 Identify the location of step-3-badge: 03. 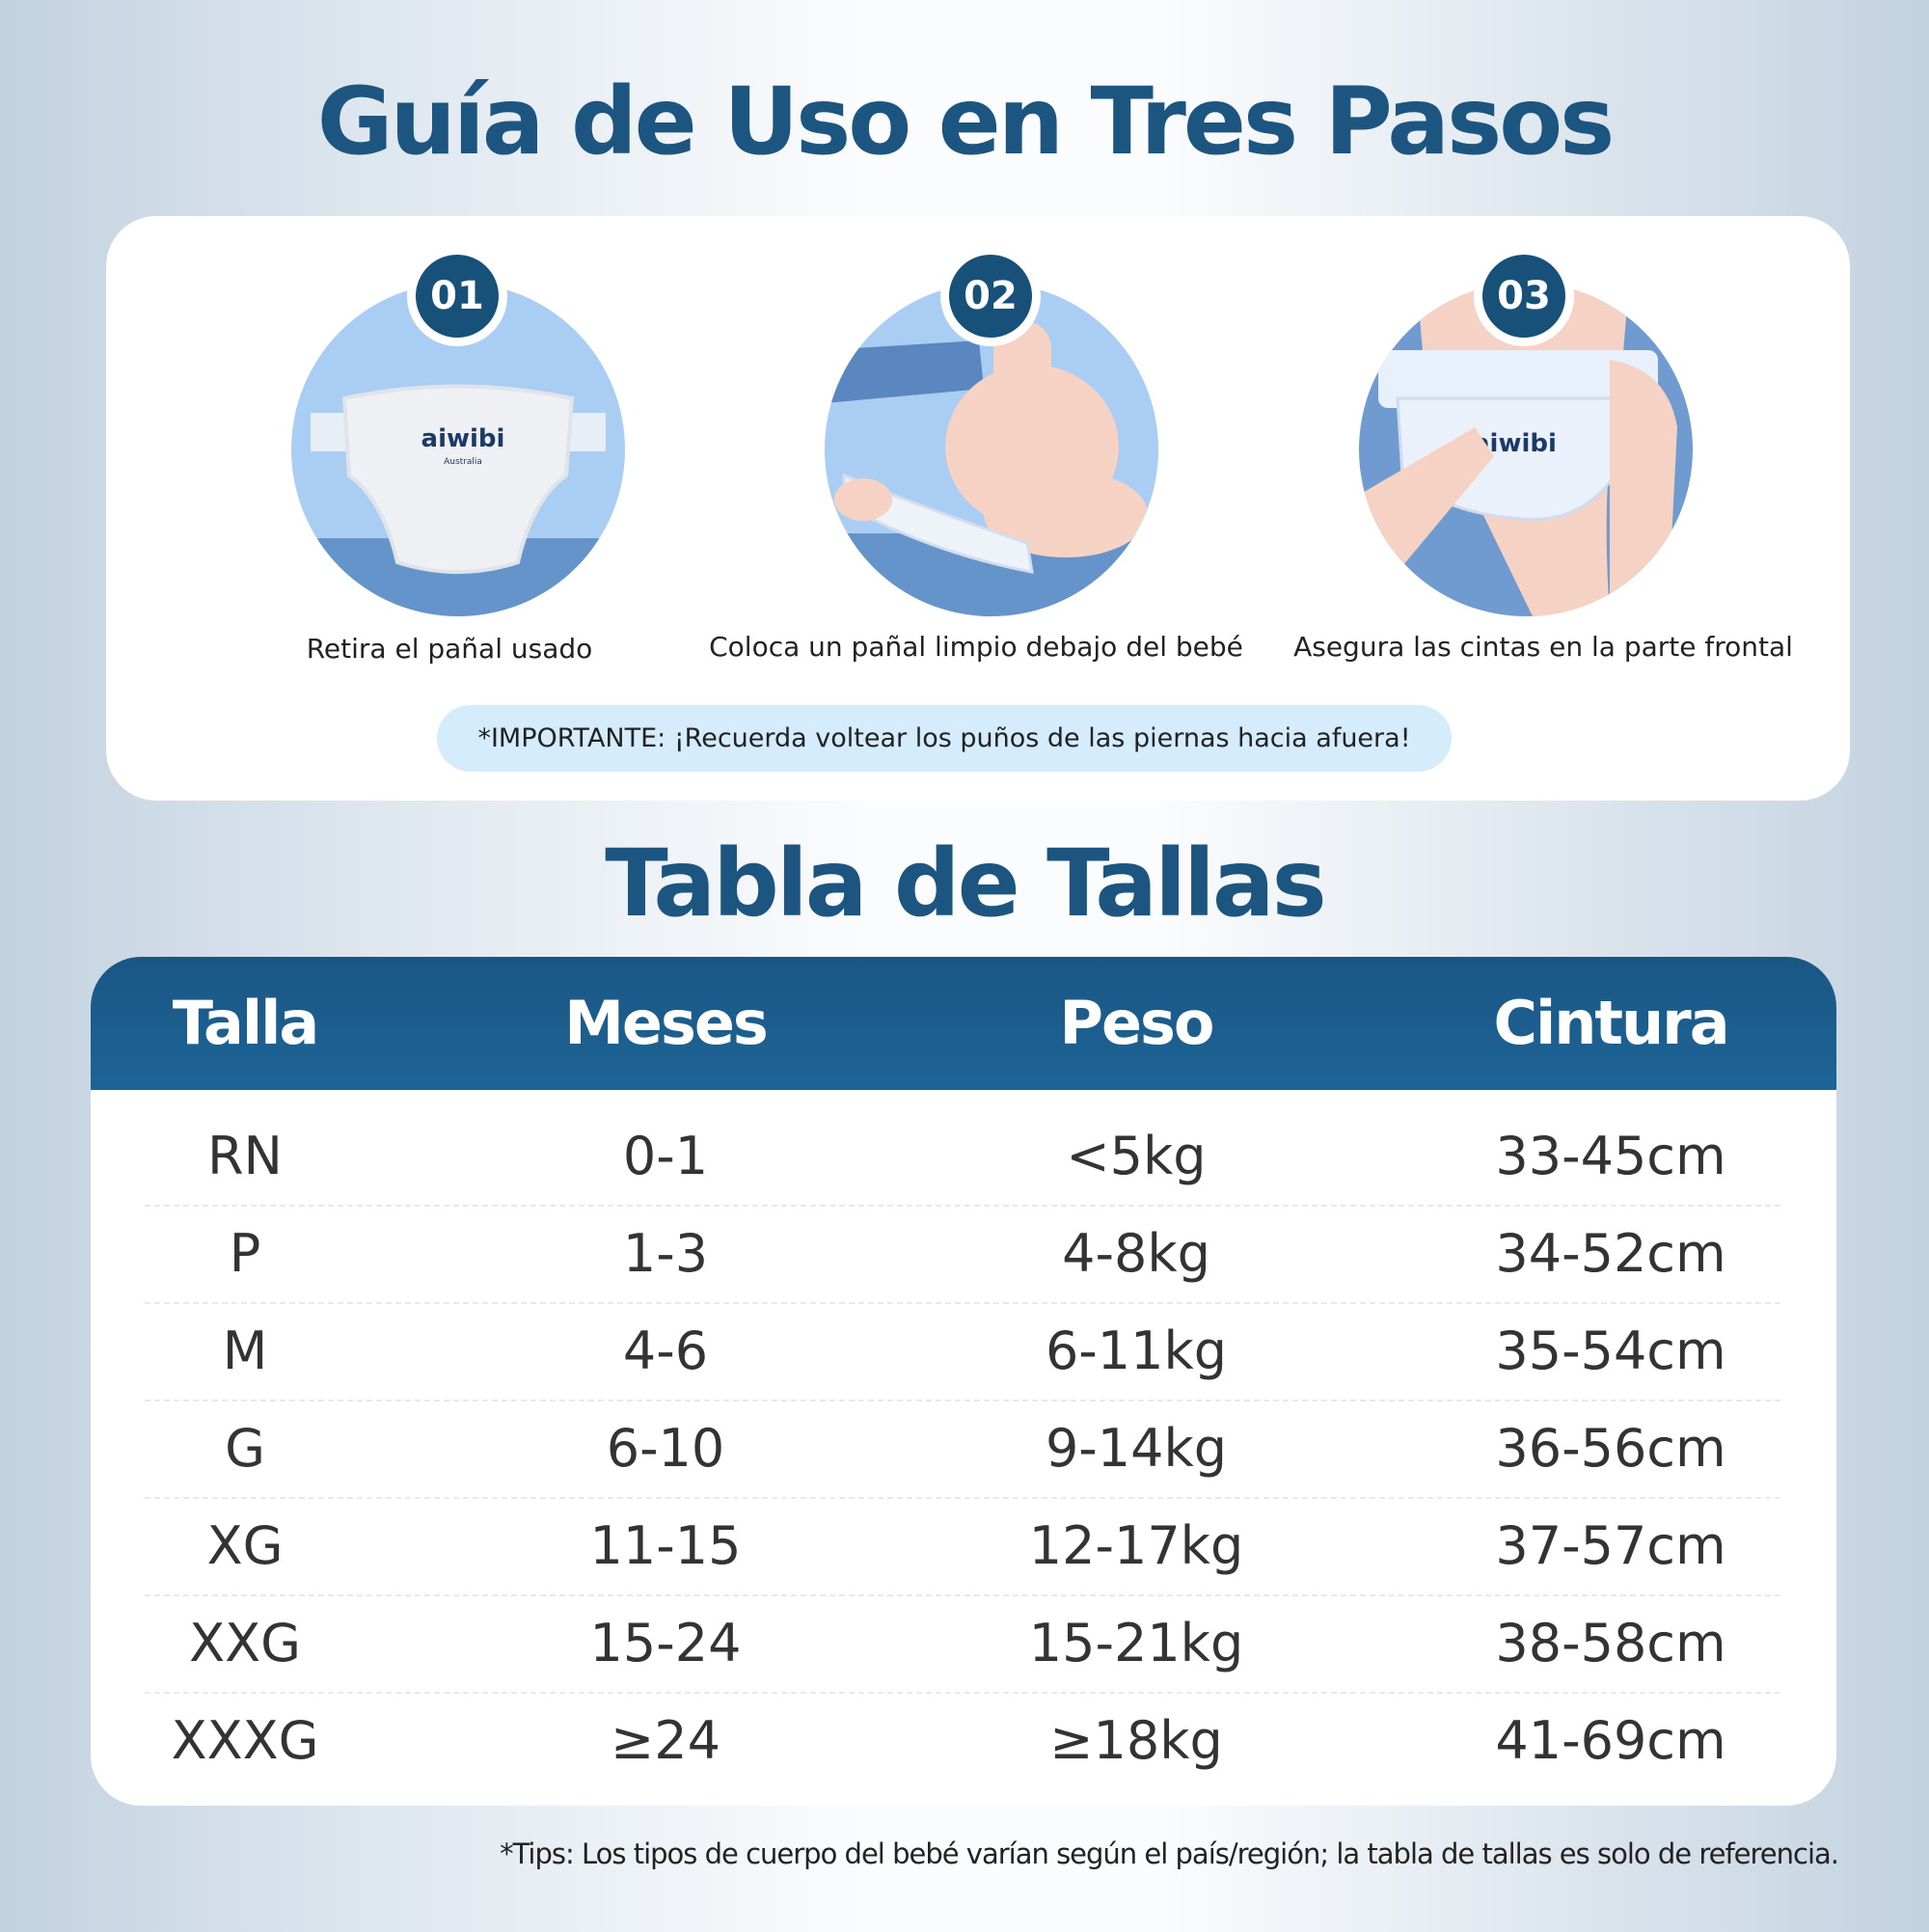
(1524, 296).